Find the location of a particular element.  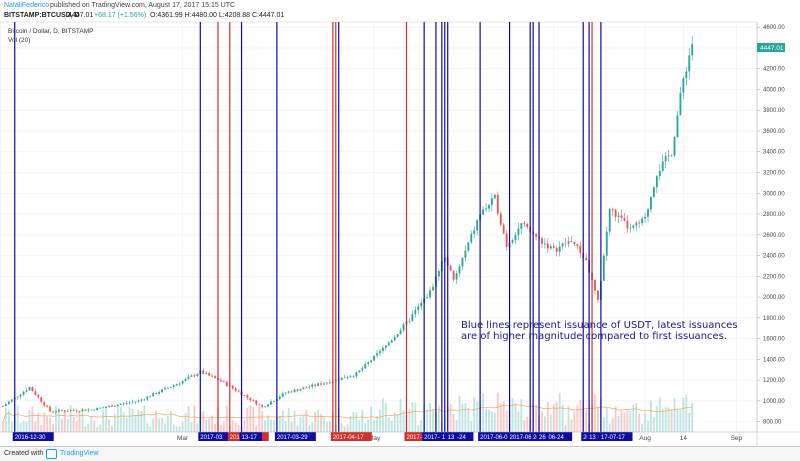

last-price: 4447.01 is located at coordinates (81, 15).